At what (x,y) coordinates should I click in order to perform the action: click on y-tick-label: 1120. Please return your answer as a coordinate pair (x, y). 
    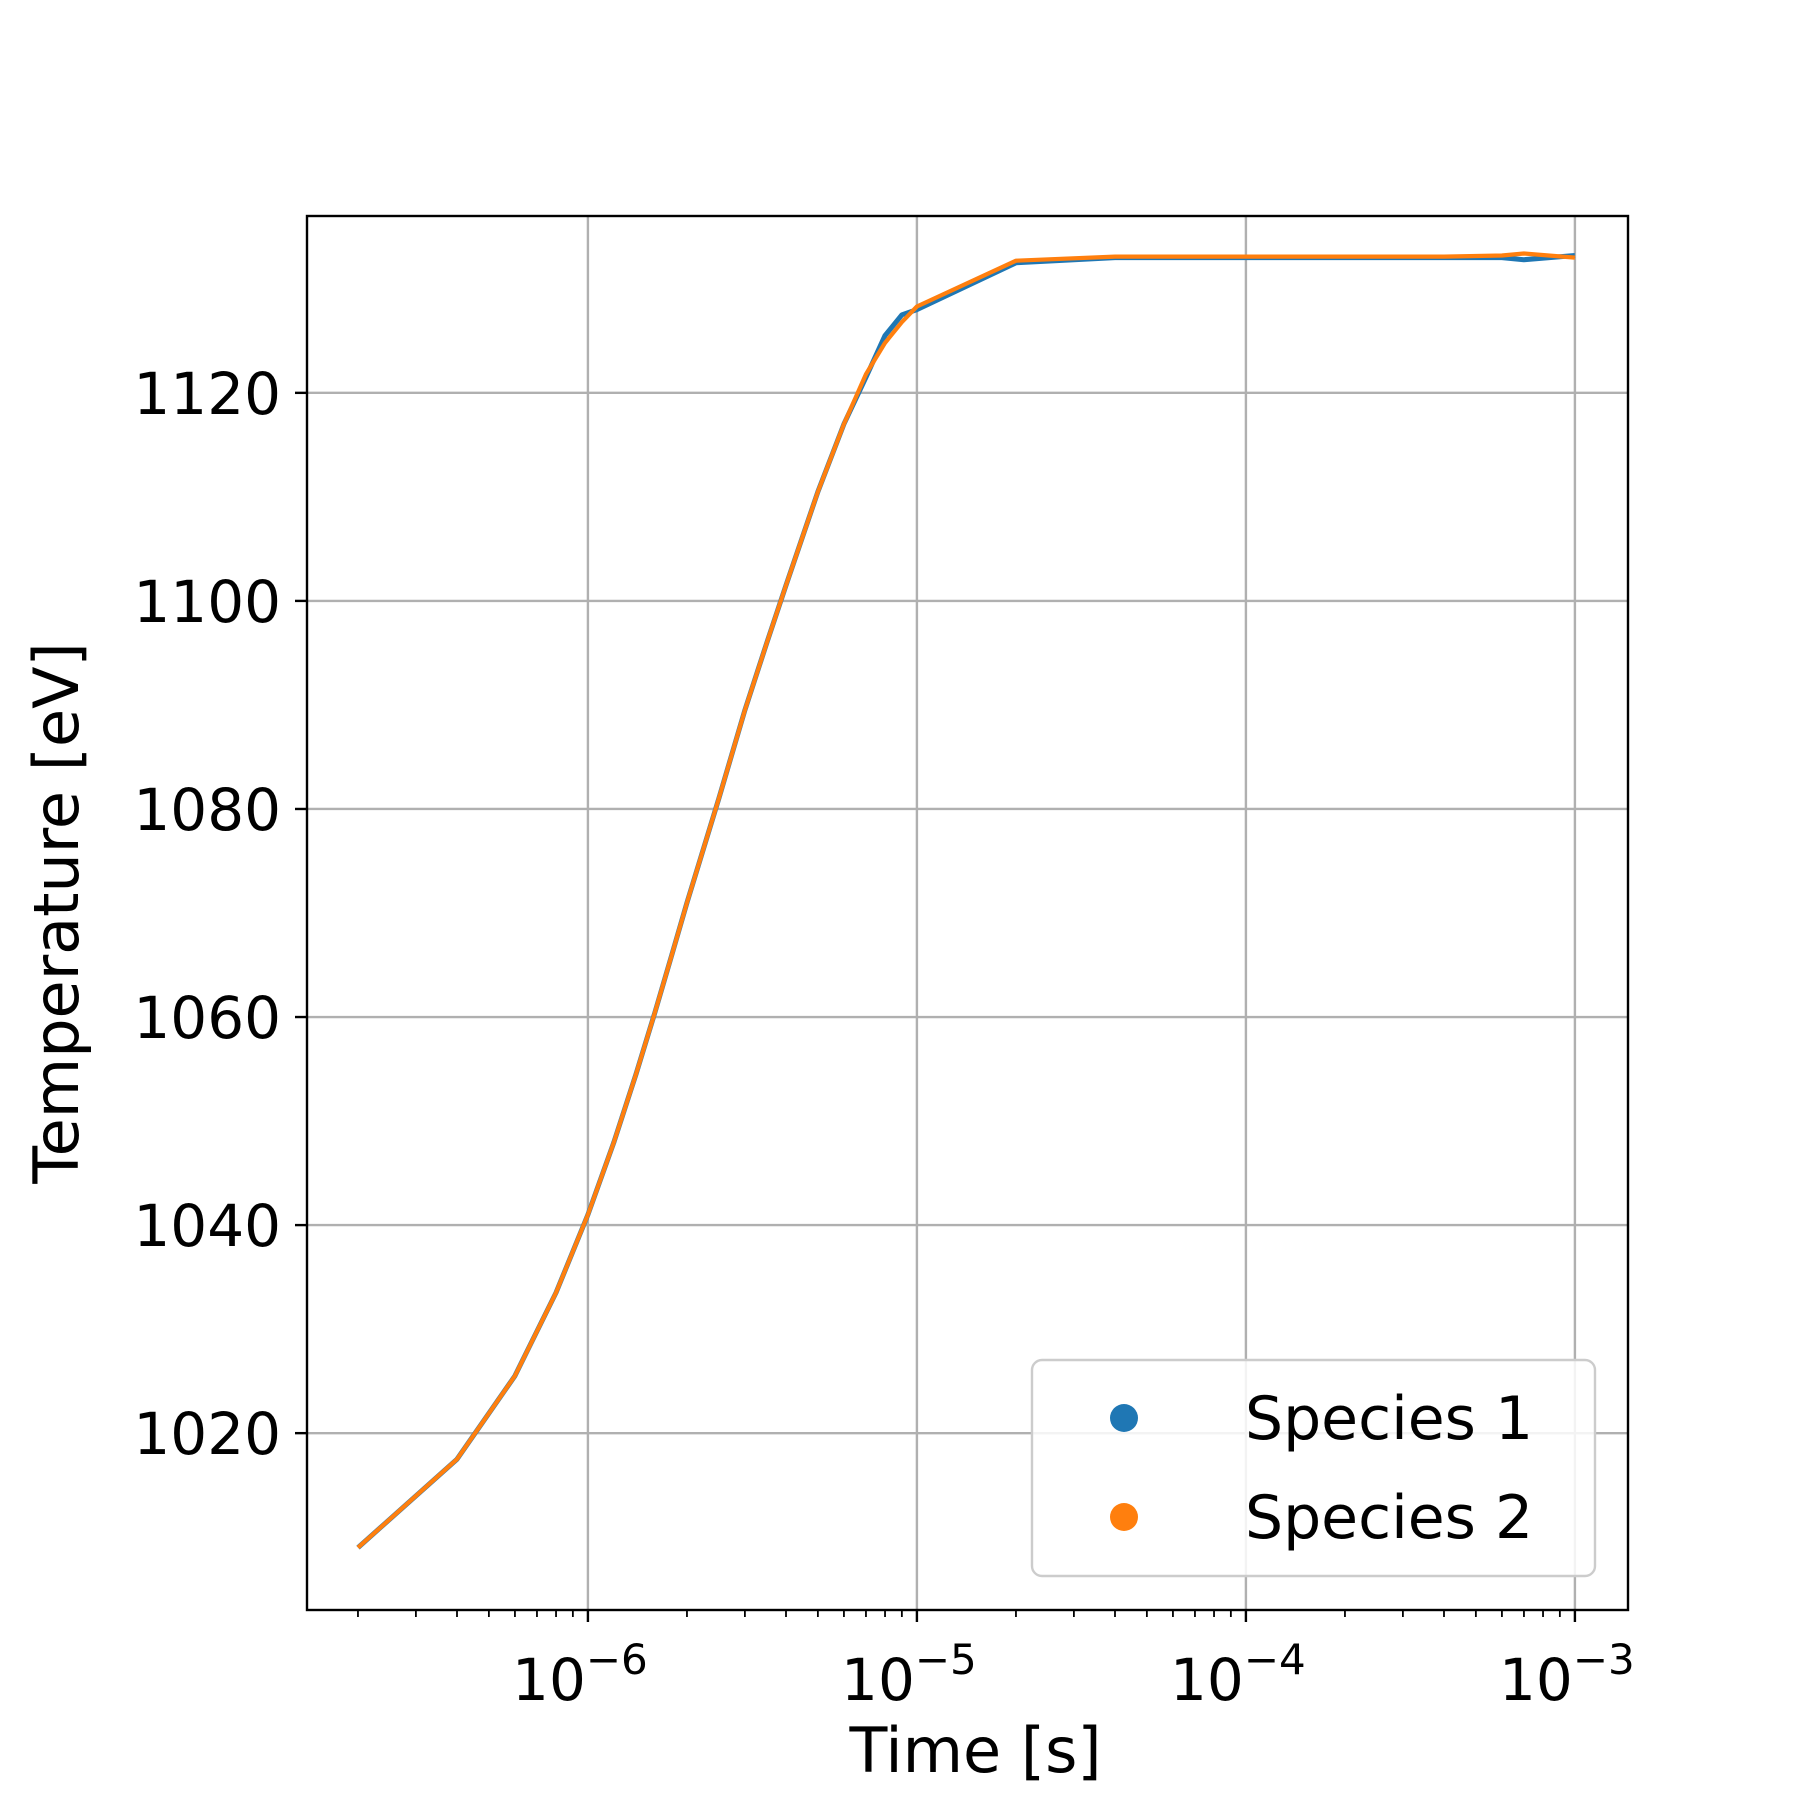
    Looking at the image, I should click on (207, 394).